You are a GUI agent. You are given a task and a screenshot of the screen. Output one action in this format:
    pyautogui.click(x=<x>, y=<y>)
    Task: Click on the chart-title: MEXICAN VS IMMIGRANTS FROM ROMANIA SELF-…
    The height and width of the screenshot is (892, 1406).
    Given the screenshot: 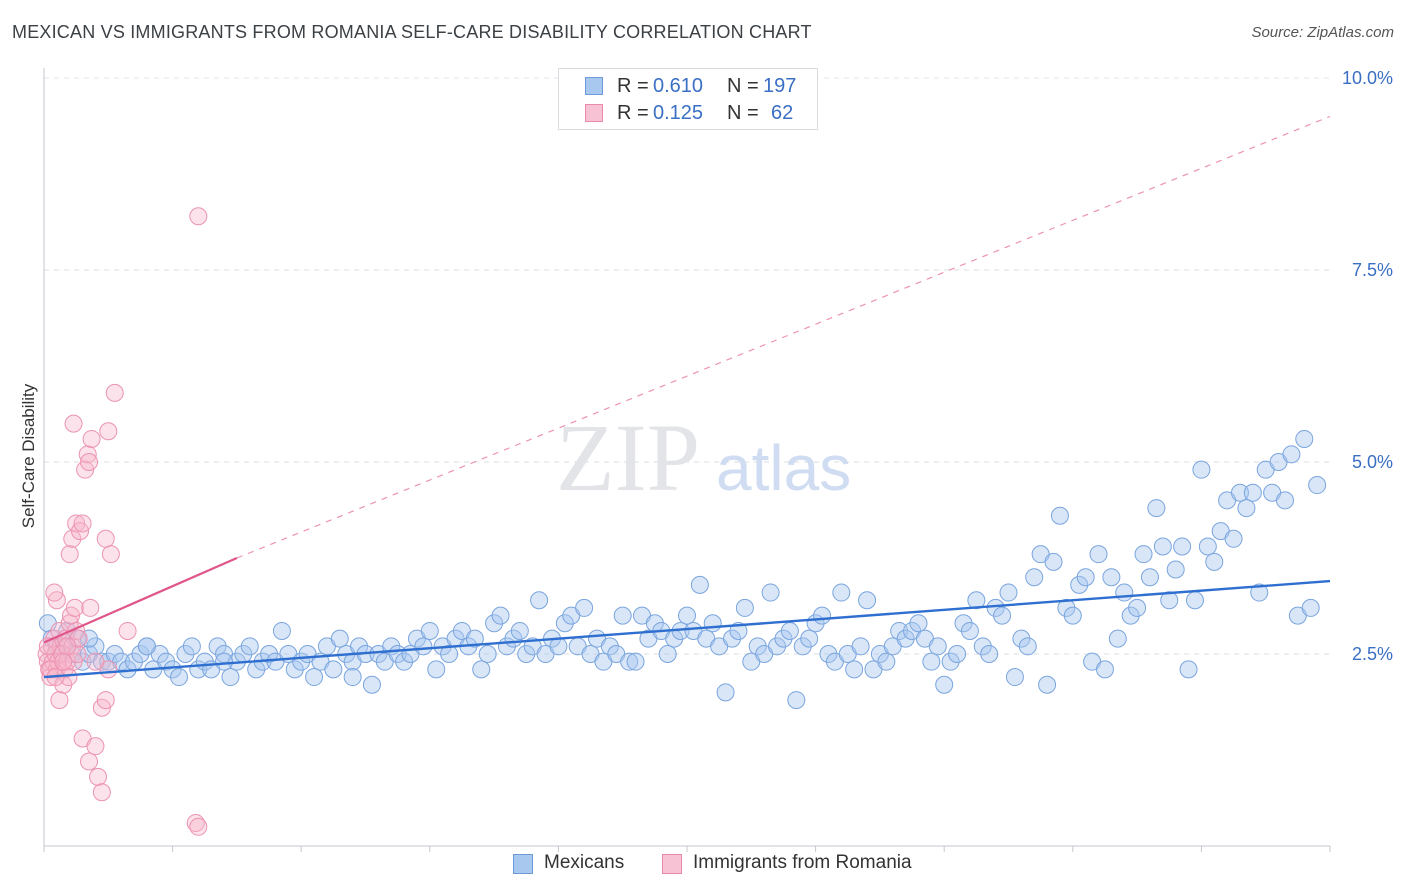 What is the action you would take?
    pyautogui.click(x=412, y=32)
    